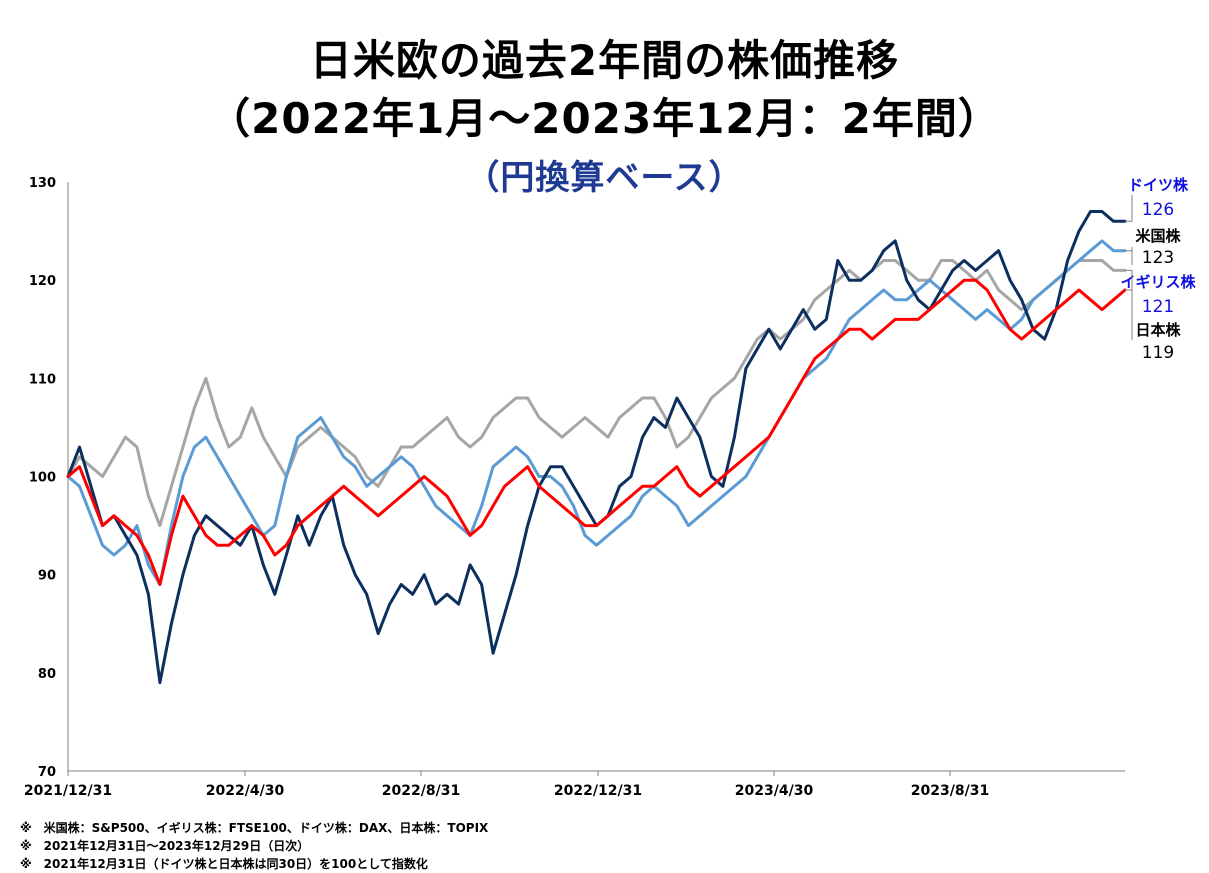 The width and height of the screenshot is (1209, 873). I want to click on series-name-label: 日本株, so click(1158, 330).